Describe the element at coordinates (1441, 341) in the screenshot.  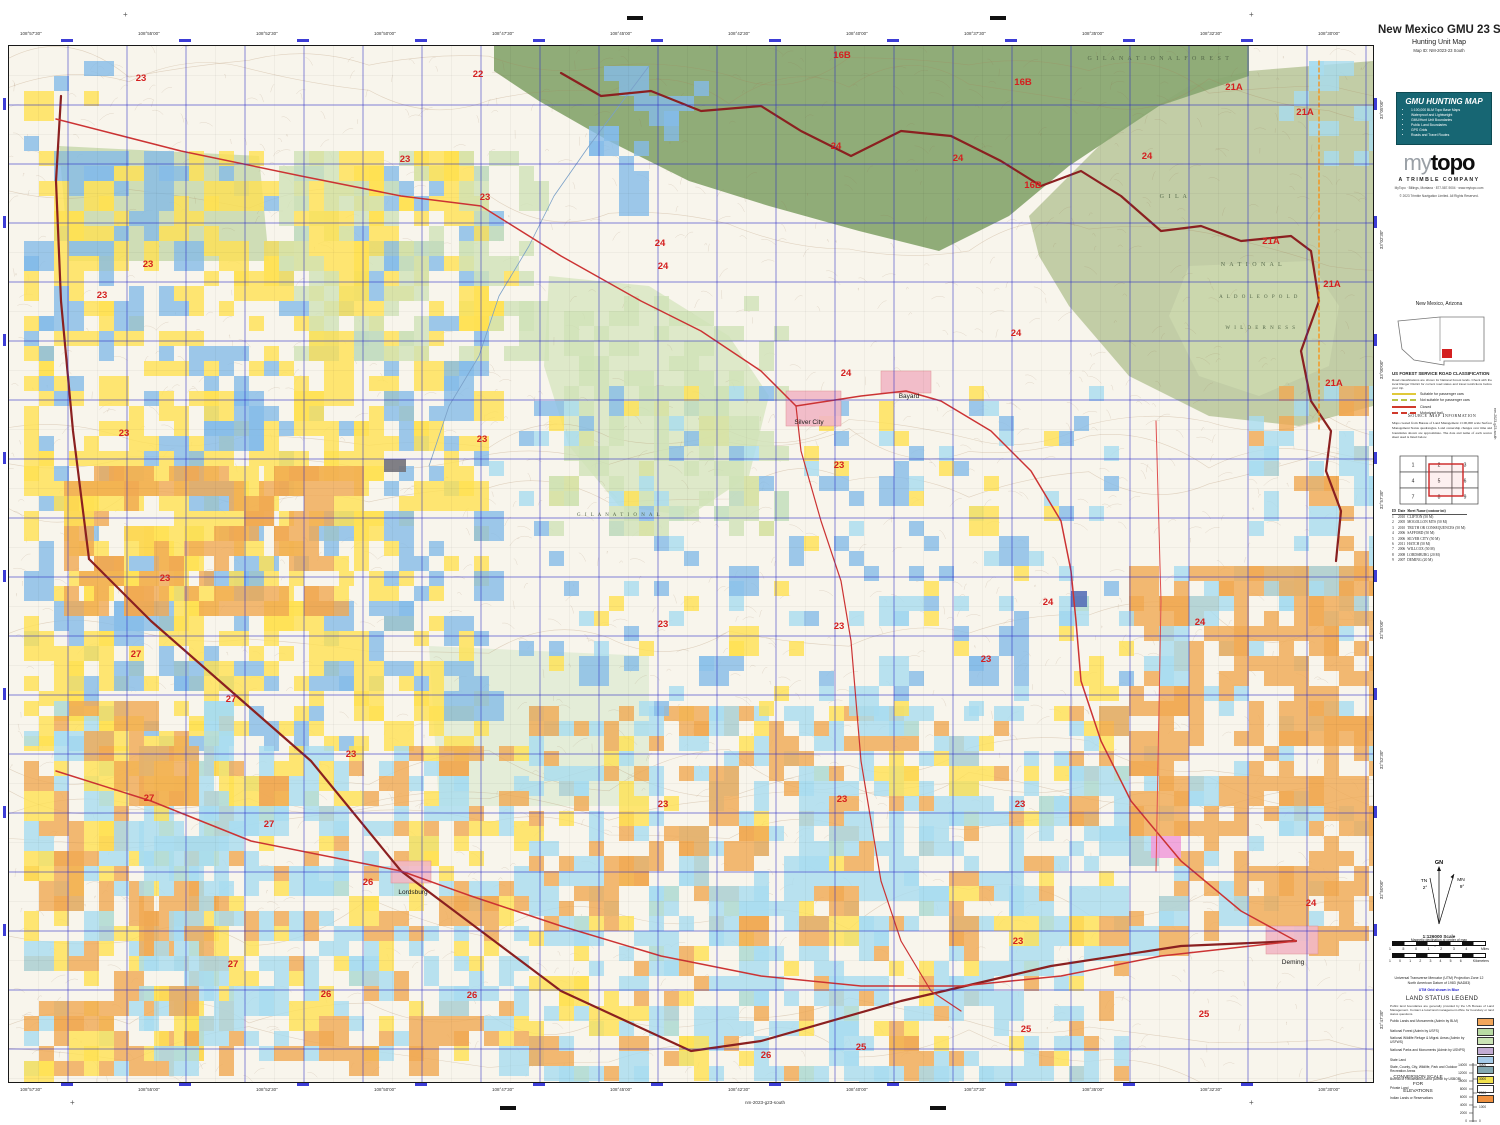
I see `state-locator-inset` at that location.